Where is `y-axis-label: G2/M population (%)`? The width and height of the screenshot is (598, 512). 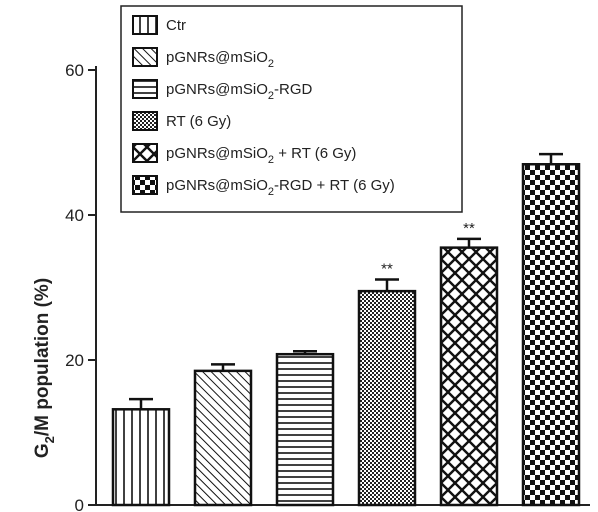 y-axis-label: G2/M population (%) is located at coordinates (44, 368).